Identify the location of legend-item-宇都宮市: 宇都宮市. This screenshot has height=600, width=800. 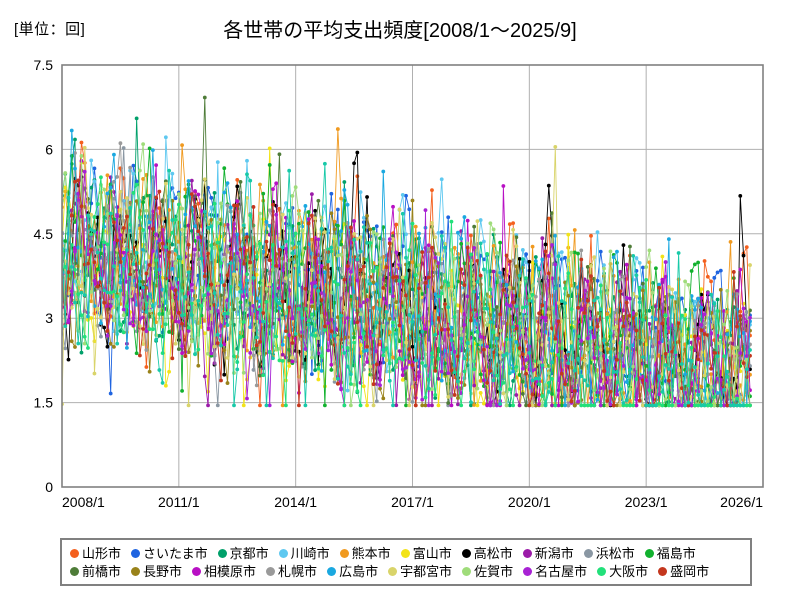
(420, 571).